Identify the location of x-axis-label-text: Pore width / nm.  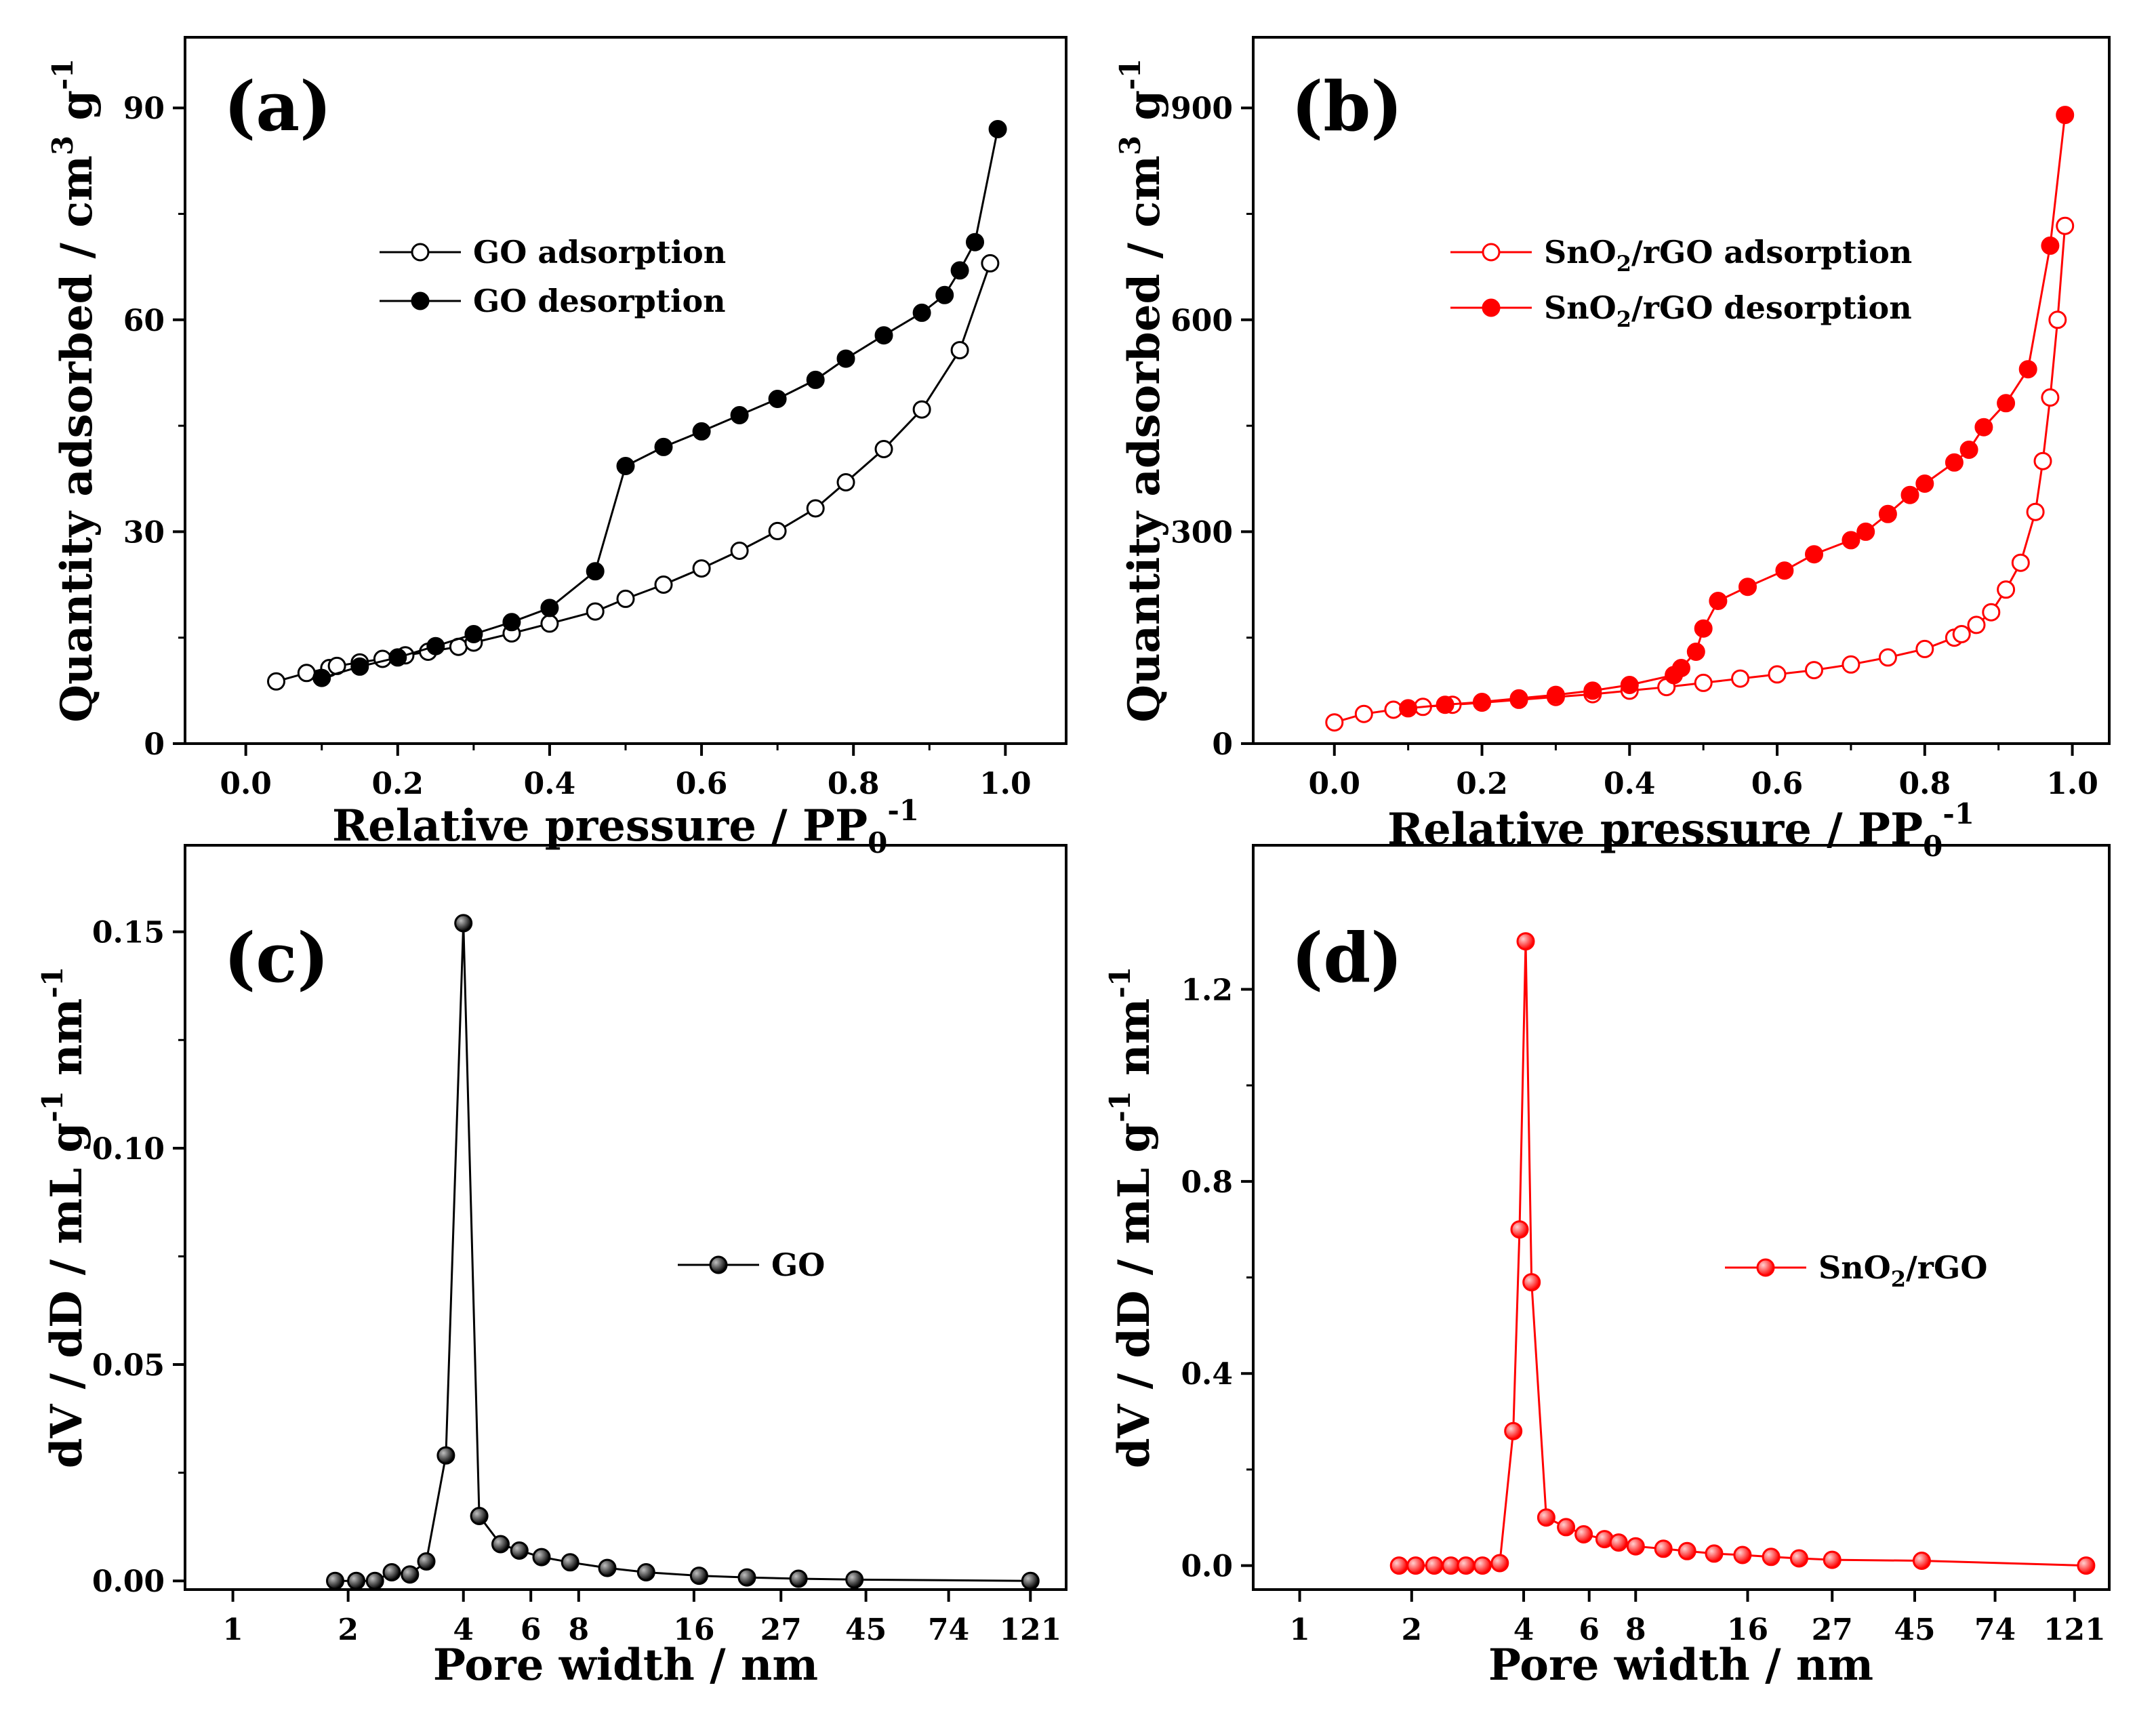
(1681, 1666).